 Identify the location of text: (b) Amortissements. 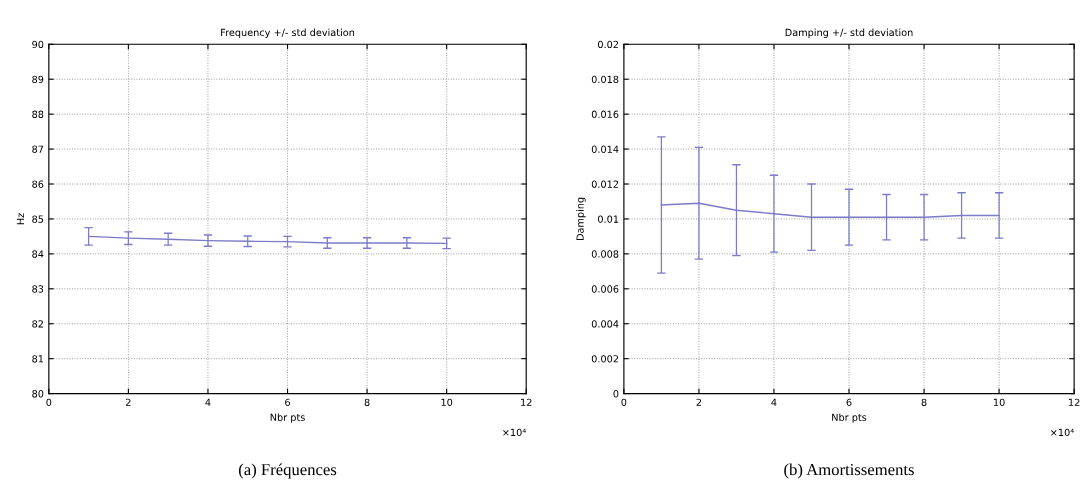
(849, 471).